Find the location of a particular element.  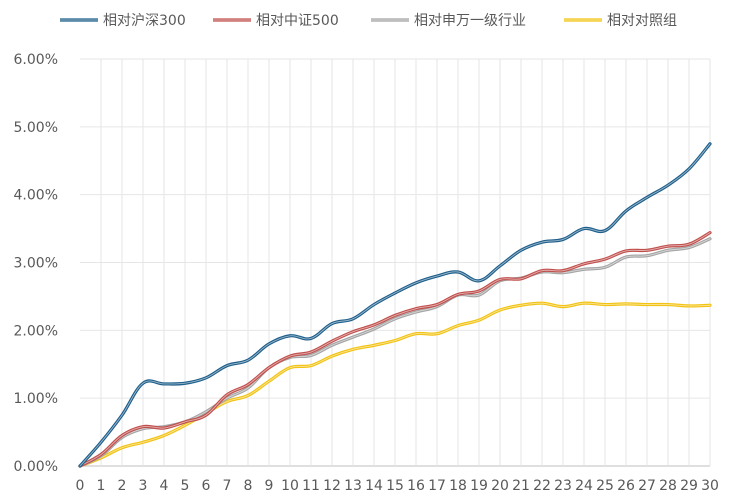

x-tick-label: 21 is located at coordinates (521, 486).